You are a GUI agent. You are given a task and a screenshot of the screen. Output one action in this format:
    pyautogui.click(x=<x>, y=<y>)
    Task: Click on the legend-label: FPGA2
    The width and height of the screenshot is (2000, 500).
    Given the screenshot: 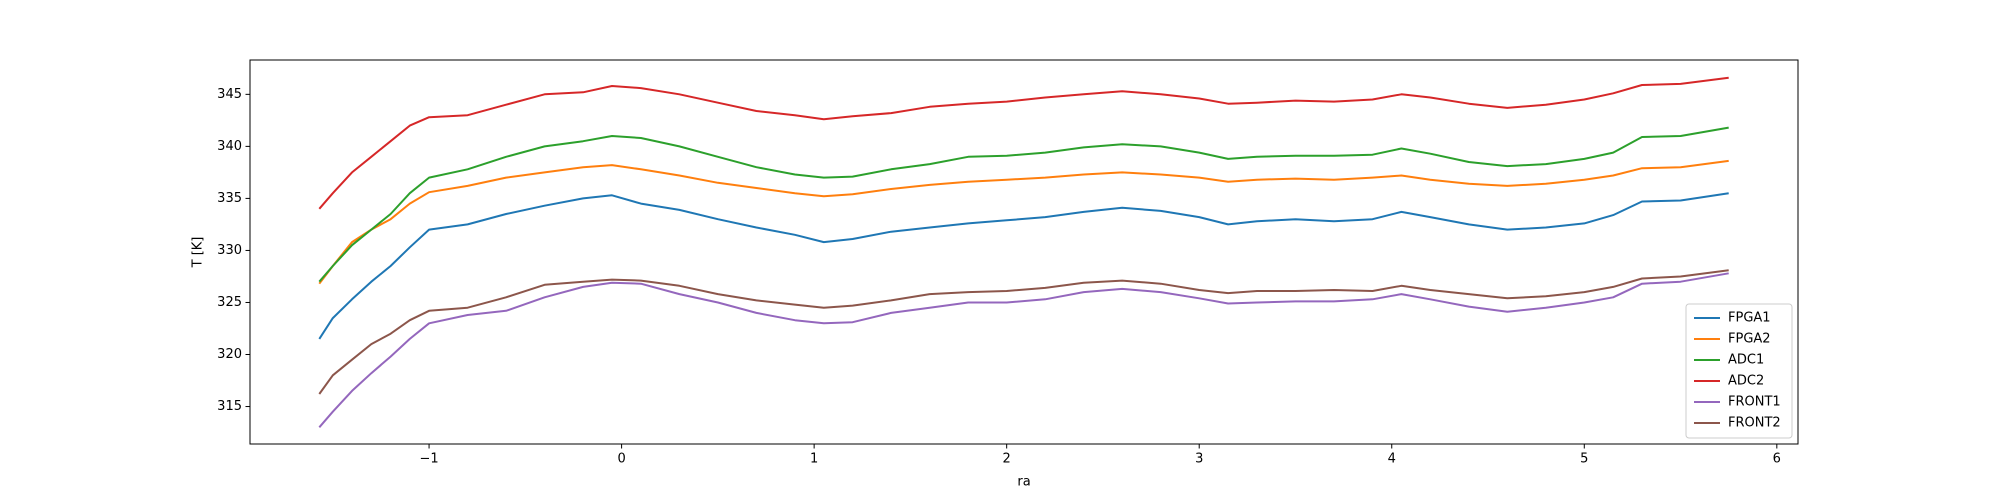 What is the action you would take?
    pyautogui.click(x=1749, y=339)
    